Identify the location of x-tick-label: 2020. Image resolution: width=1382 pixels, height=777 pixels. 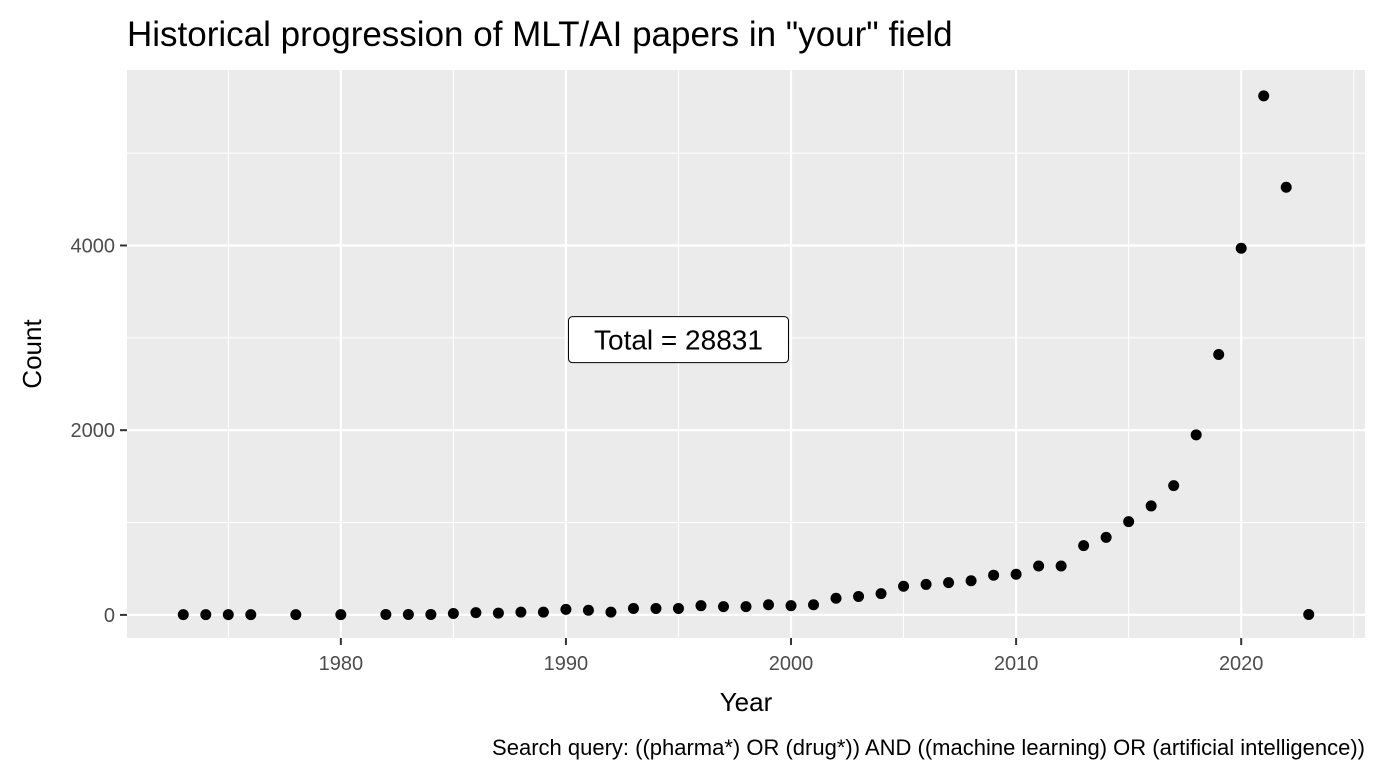
(1241, 664).